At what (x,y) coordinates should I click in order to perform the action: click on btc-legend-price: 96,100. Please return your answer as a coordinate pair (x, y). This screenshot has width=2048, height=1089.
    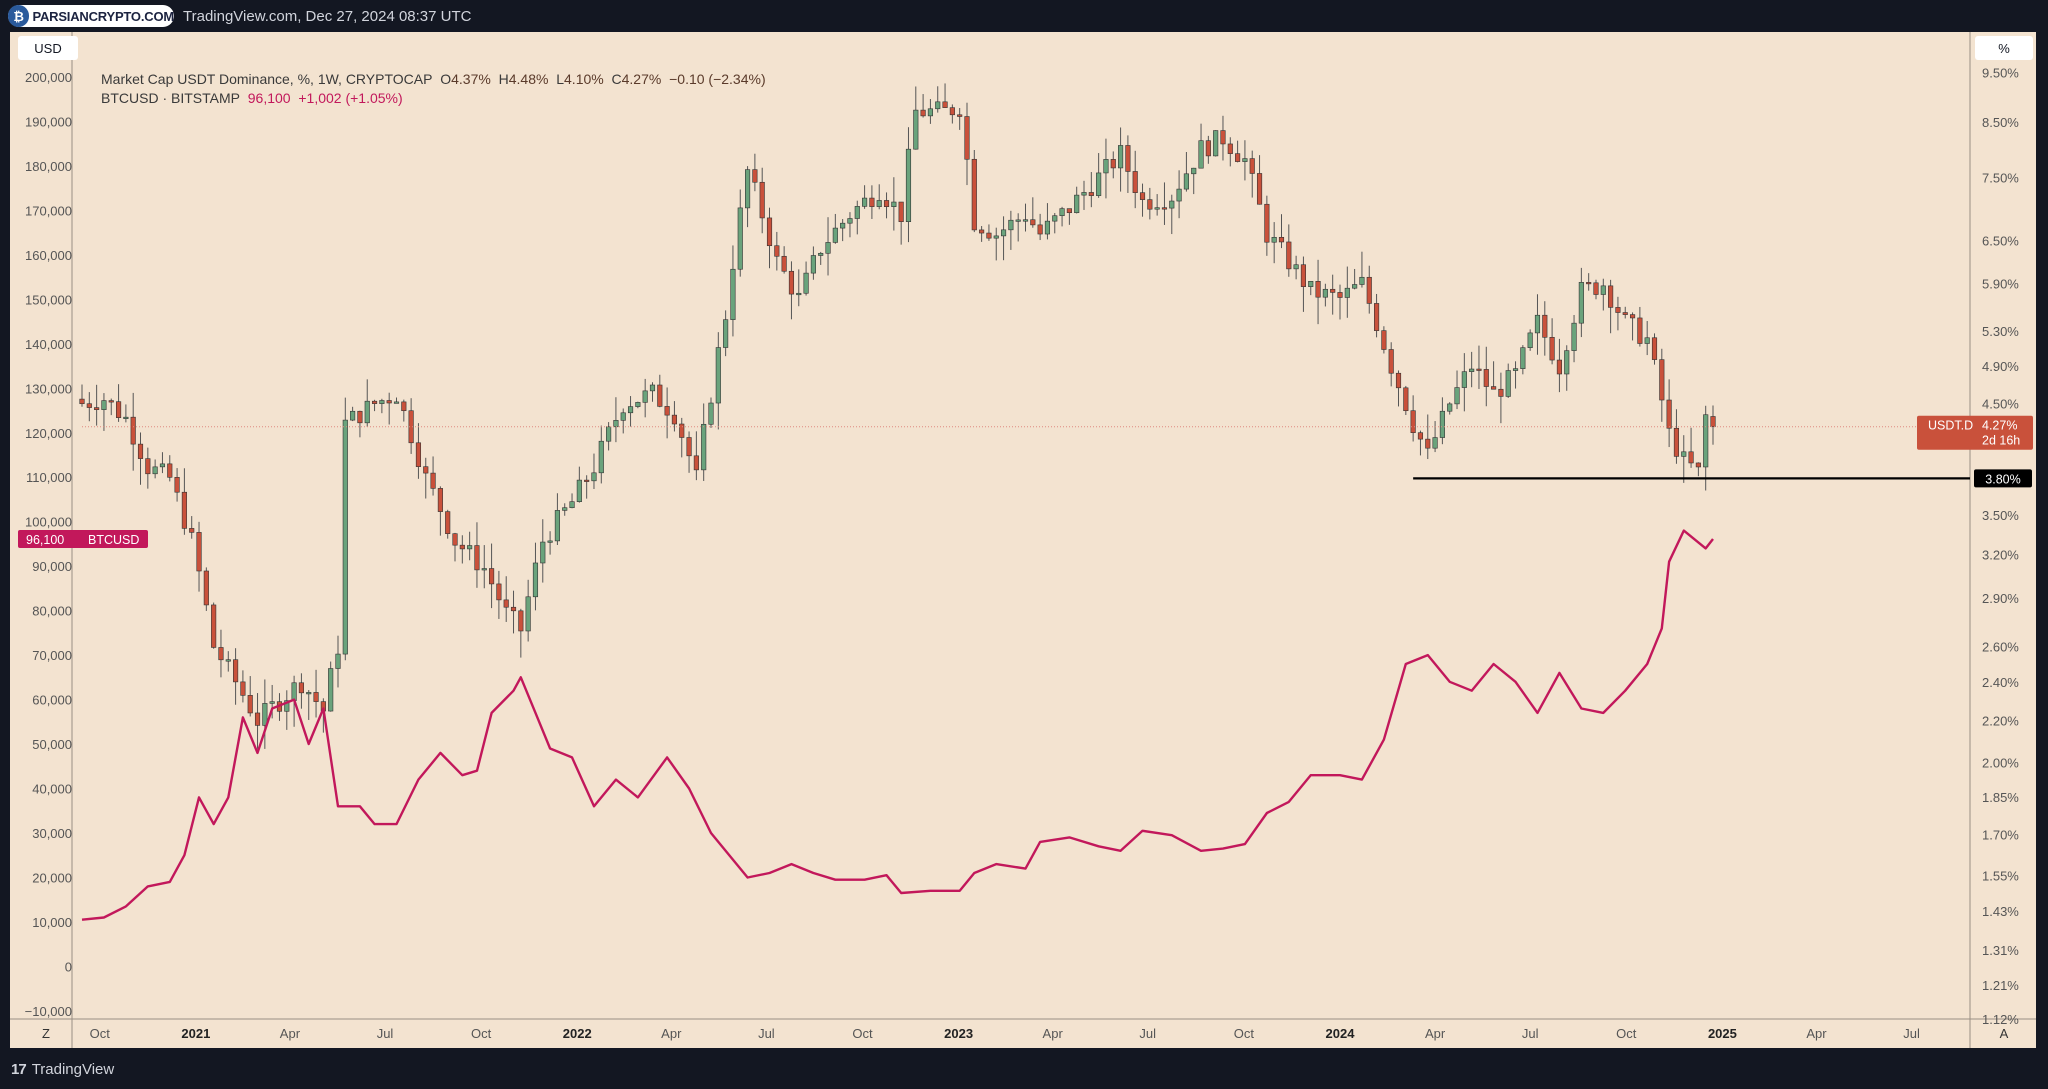
    Looking at the image, I should click on (269, 98).